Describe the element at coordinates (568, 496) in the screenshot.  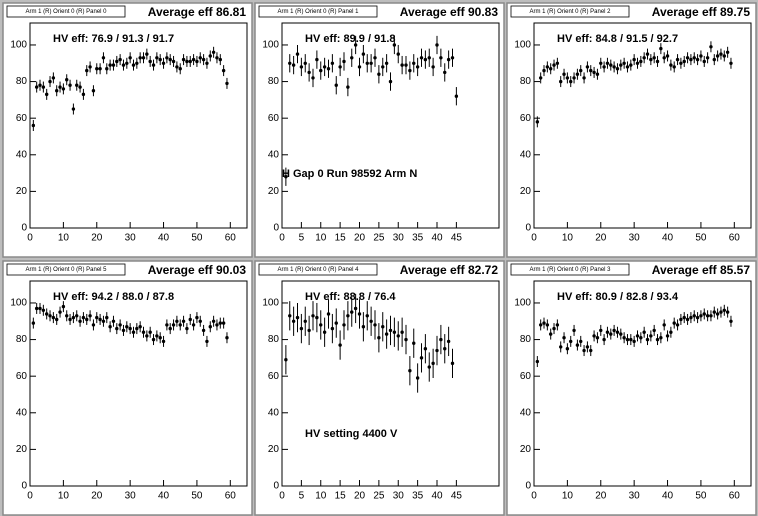
I see `x-tick-label: 10` at that location.